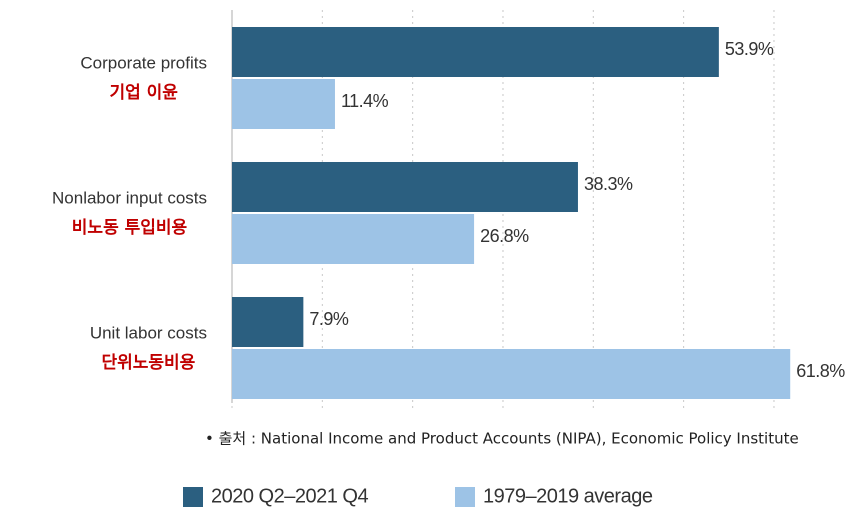 The height and width of the screenshot is (516, 867). I want to click on category-label-ko: 기업 이윤, so click(143, 93).